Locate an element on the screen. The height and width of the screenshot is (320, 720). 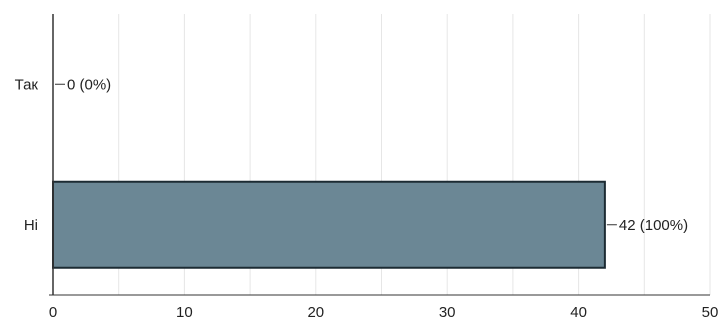
x-tick-label: 50 is located at coordinates (710, 312).